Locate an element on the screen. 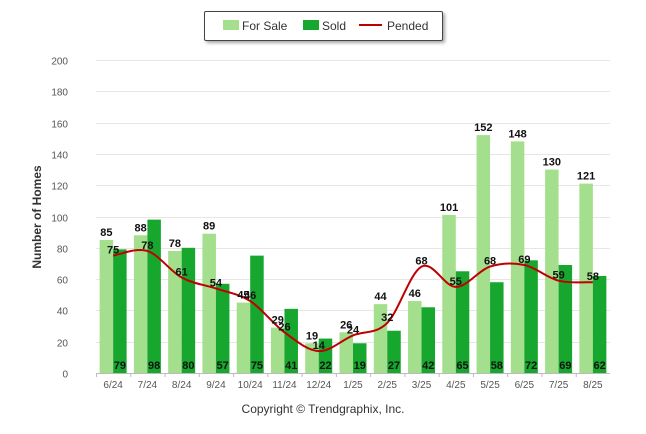  x-tick-label: 3/25 is located at coordinates (422, 385).